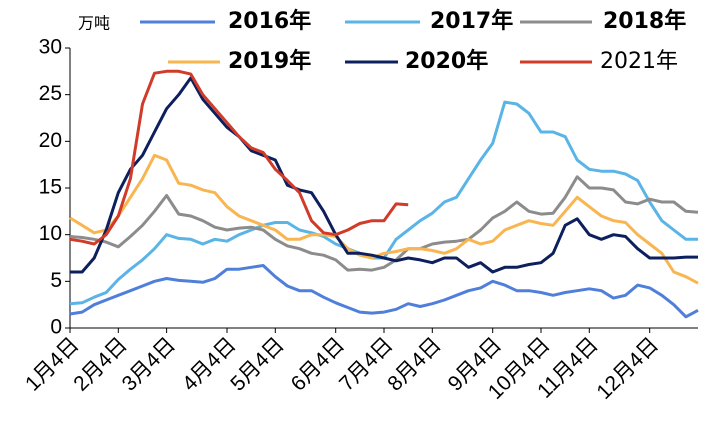  What do you see at coordinates (56, 280) in the screenshot?
I see `y-tick-label: 5` at bounding box center [56, 280].